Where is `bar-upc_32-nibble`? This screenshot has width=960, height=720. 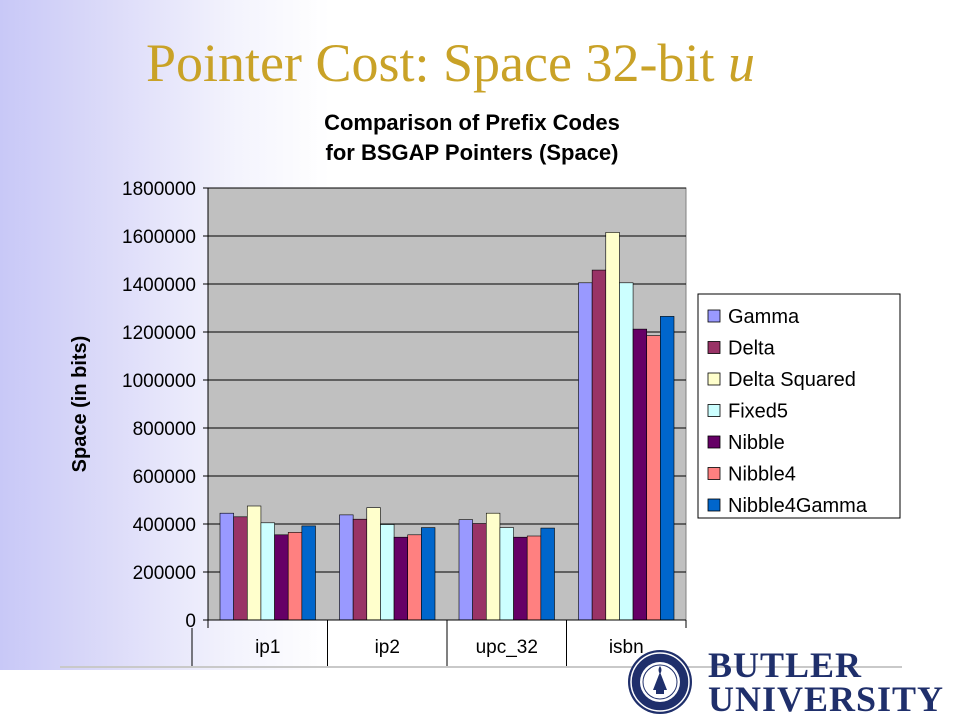
bar-upc_32-nibble is located at coordinates (520, 578).